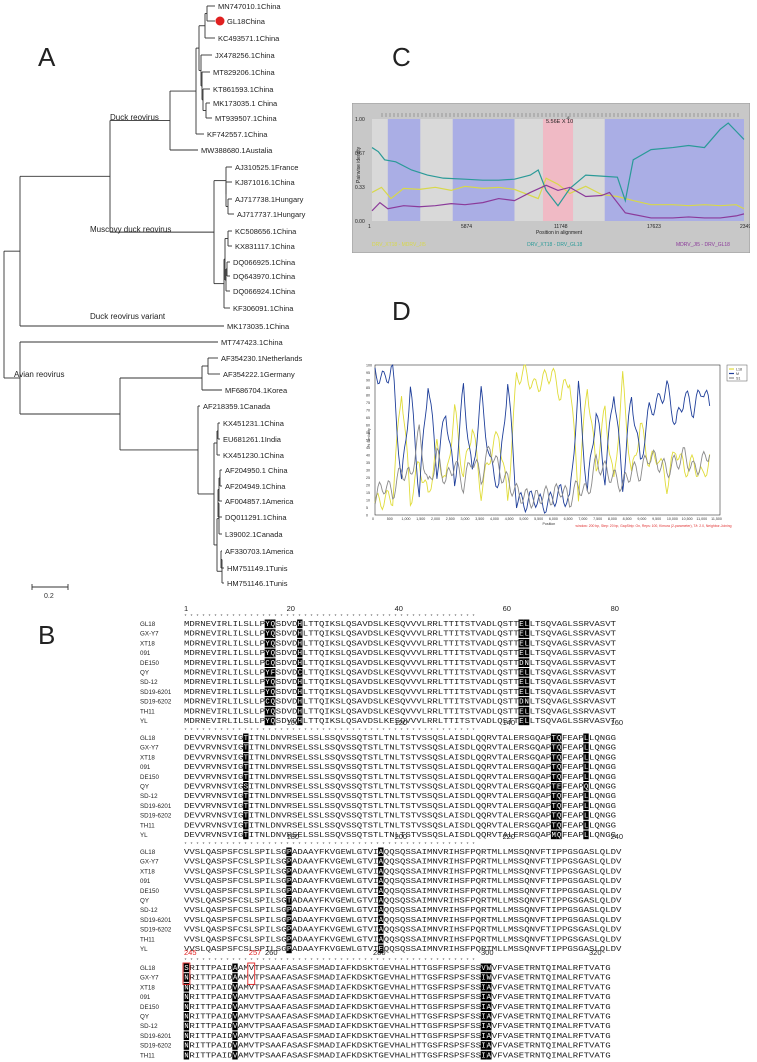  What do you see at coordinates (264, 262) in the screenshot?
I see `tree-tip-label: DQ066925.1China` at bounding box center [264, 262].